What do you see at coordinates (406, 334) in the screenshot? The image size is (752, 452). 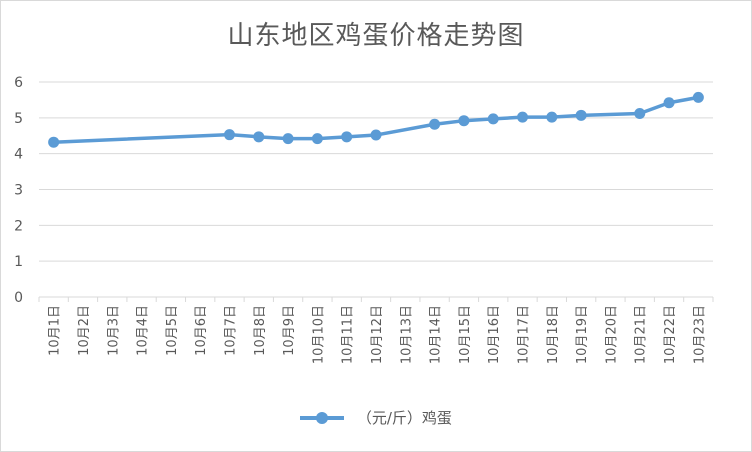 I see `x-tick-label: 10月13日` at bounding box center [406, 334].